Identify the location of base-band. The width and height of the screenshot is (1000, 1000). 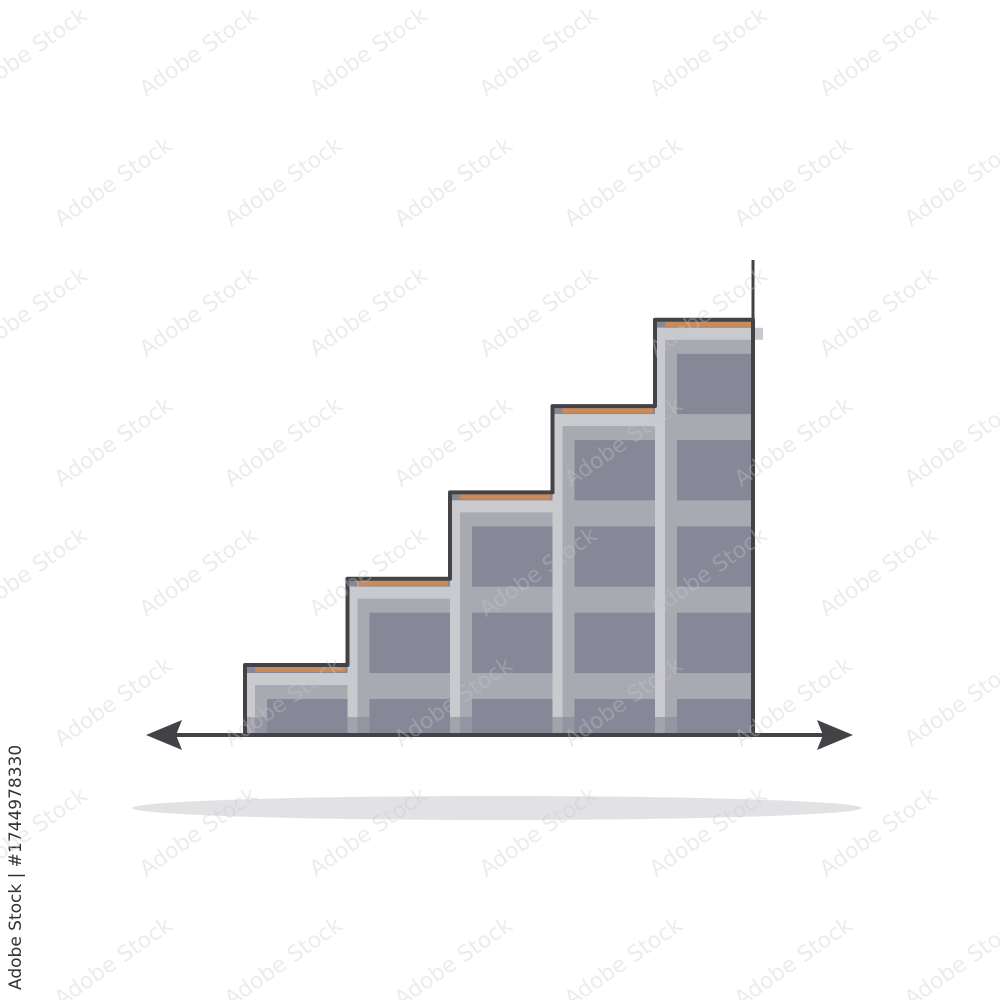
(499, 726).